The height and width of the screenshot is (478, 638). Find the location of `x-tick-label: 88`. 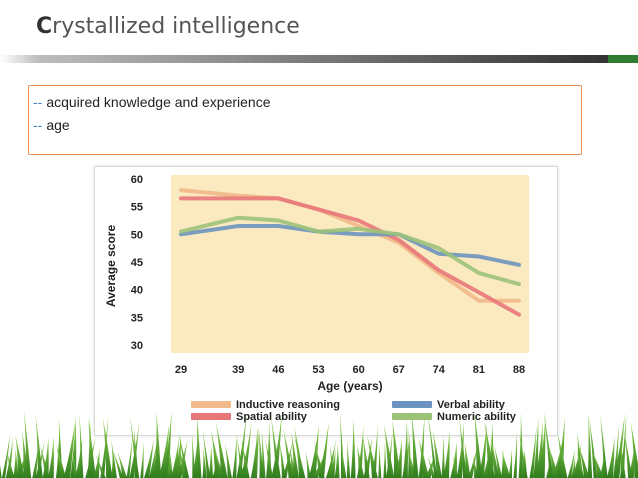

x-tick-label: 88 is located at coordinates (519, 370).